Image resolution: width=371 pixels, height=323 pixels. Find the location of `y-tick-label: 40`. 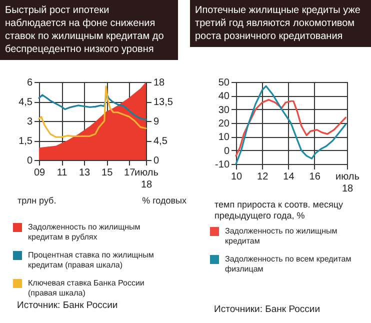

y-tick-label: 40 is located at coordinates (224, 96).